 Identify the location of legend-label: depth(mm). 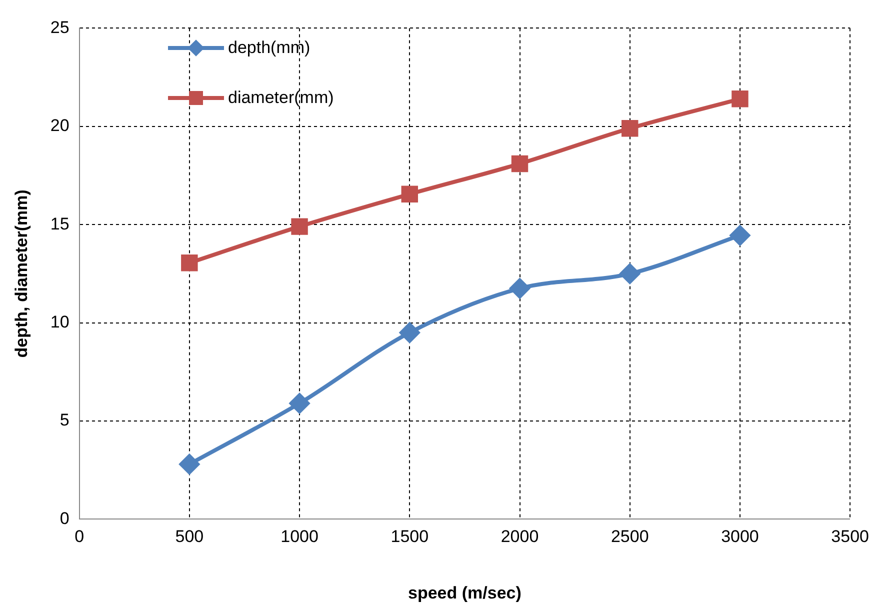
(269, 48).